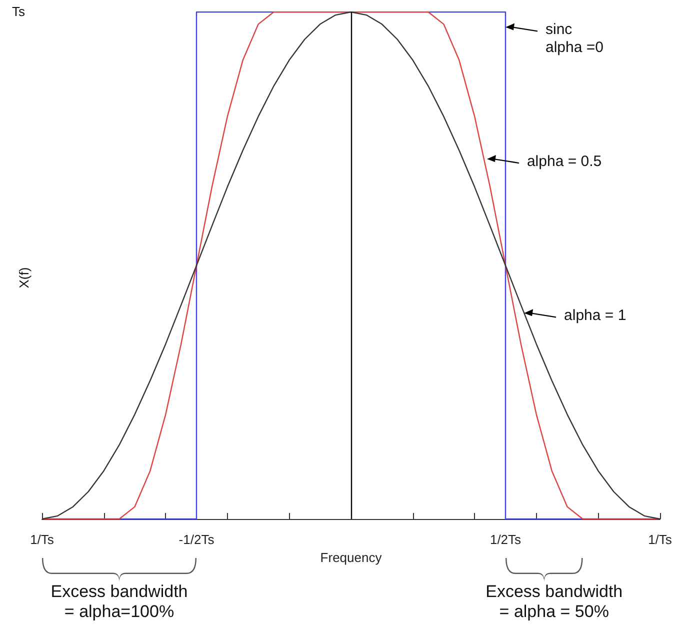  What do you see at coordinates (554, 602) in the screenshot?
I see `text: Excess bandwidth = alpha = 50%` at bounding box center [554, 602].